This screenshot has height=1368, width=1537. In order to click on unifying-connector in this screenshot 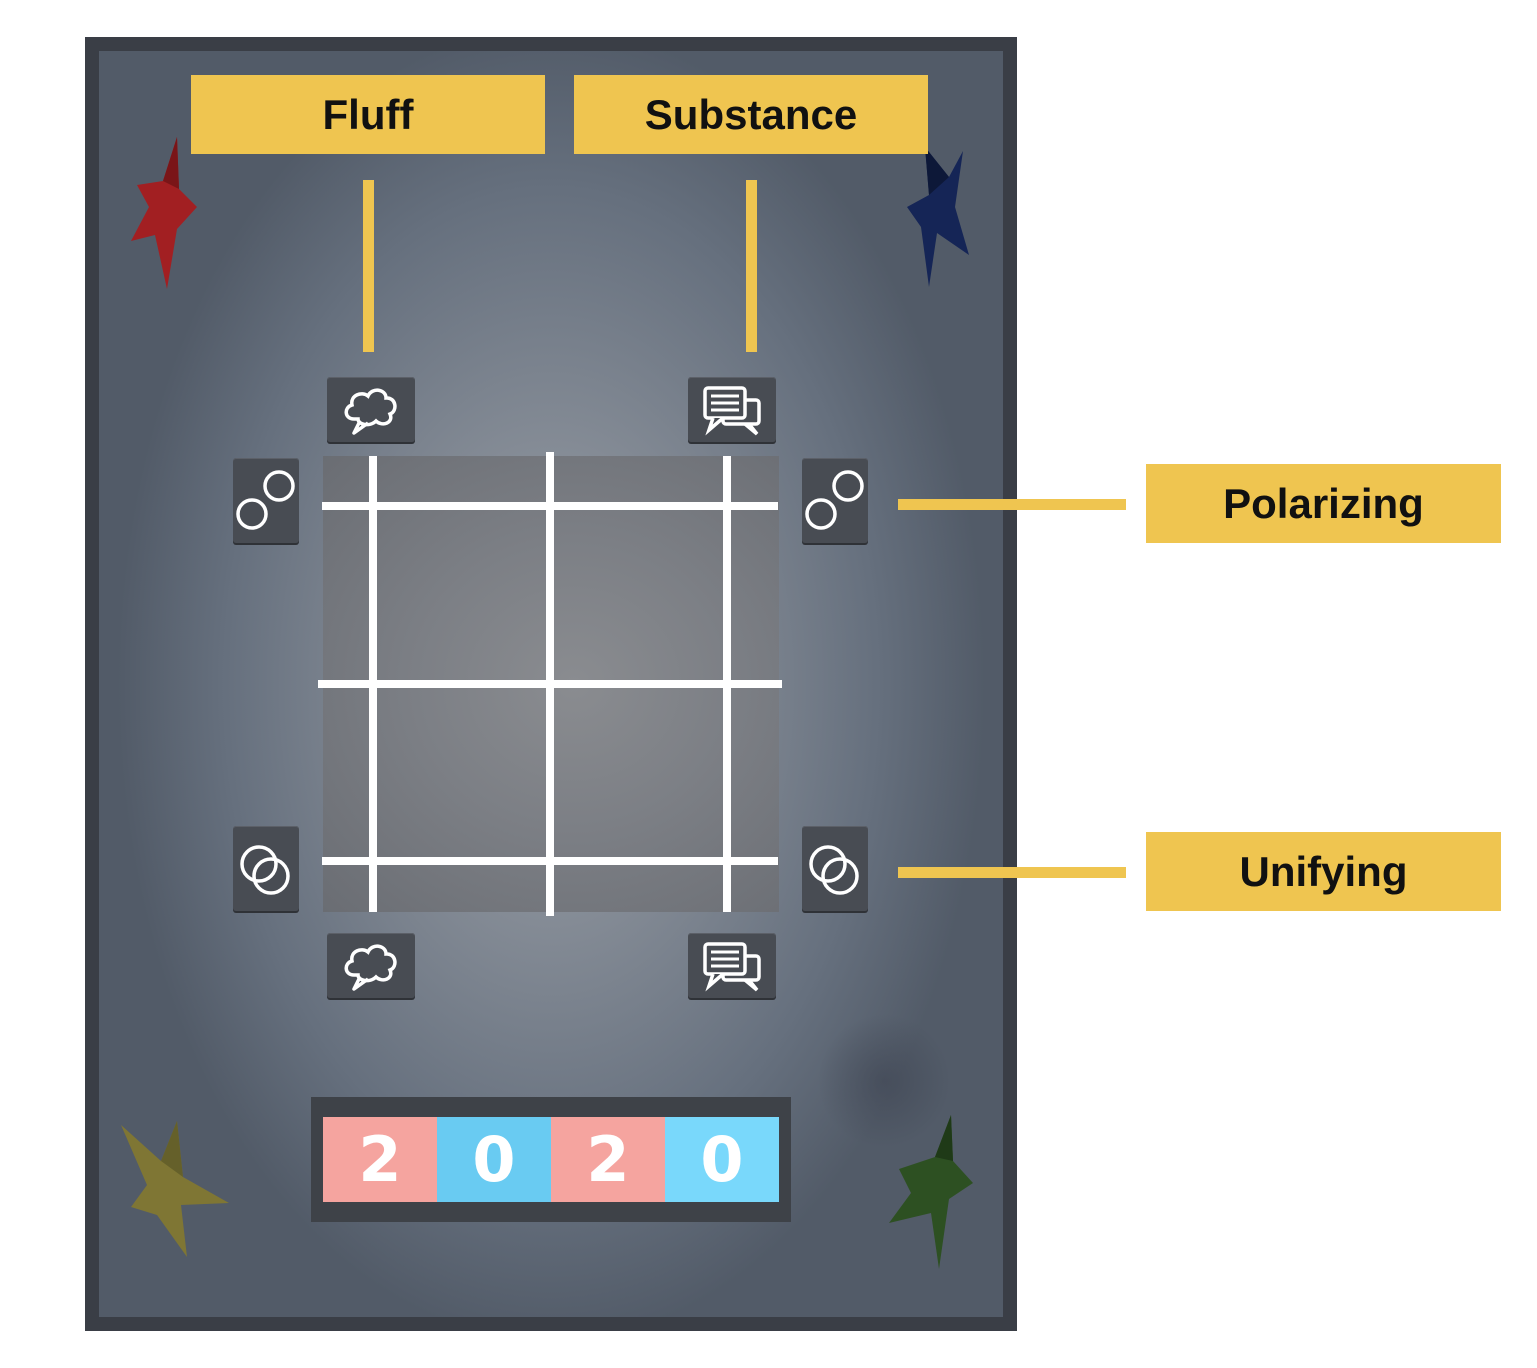, I will do `click(1012, 872)`.